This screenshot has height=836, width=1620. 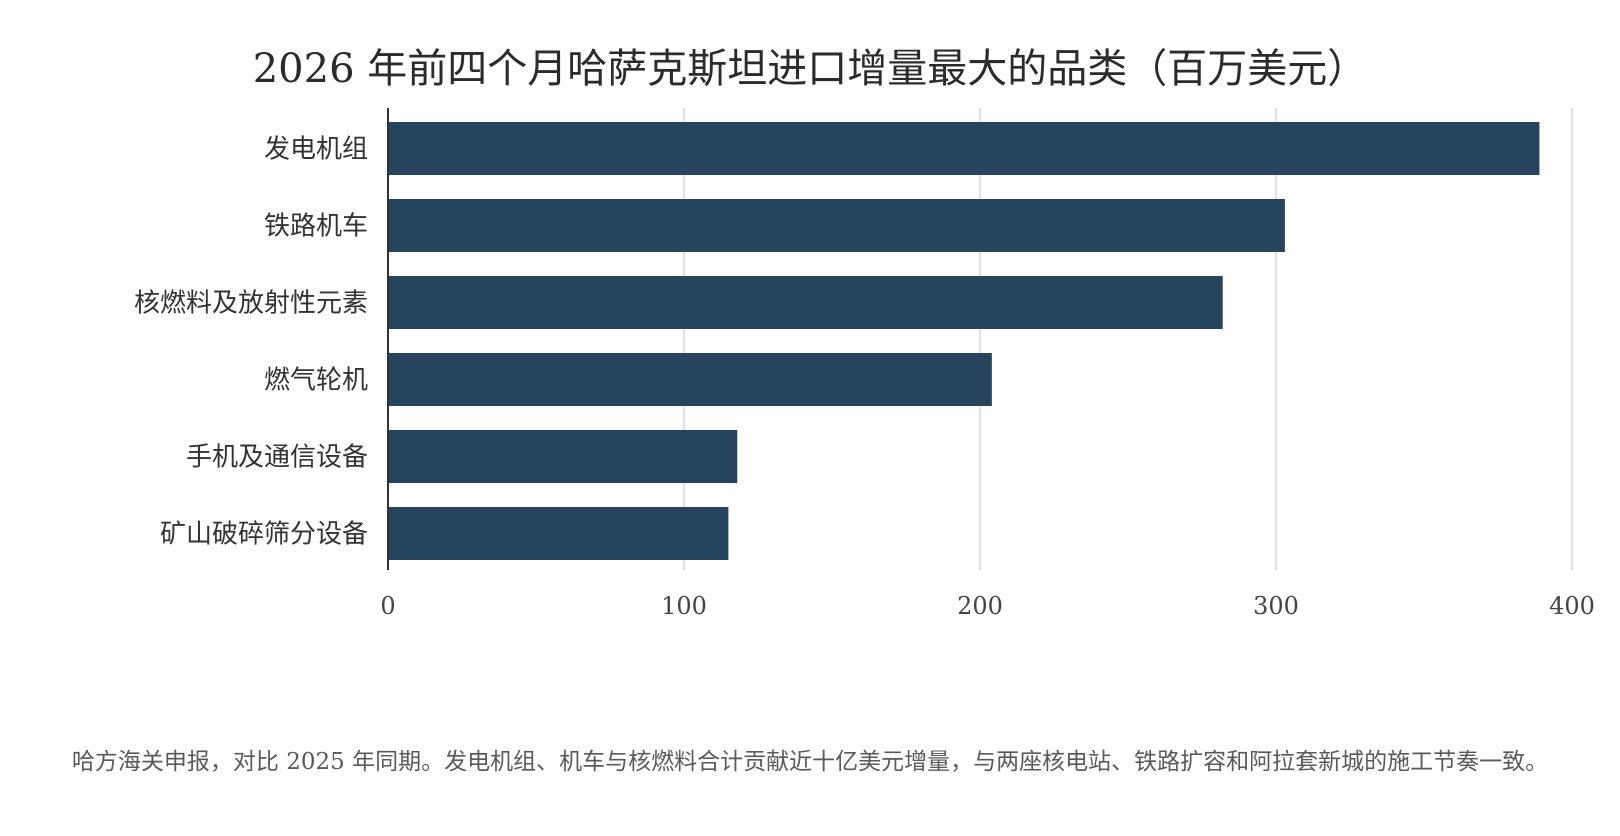 What do you see at coordinates (277, 458) in the screenshot?
I see `category-label: 手机及通信设备` at bounding box center [277, 458].